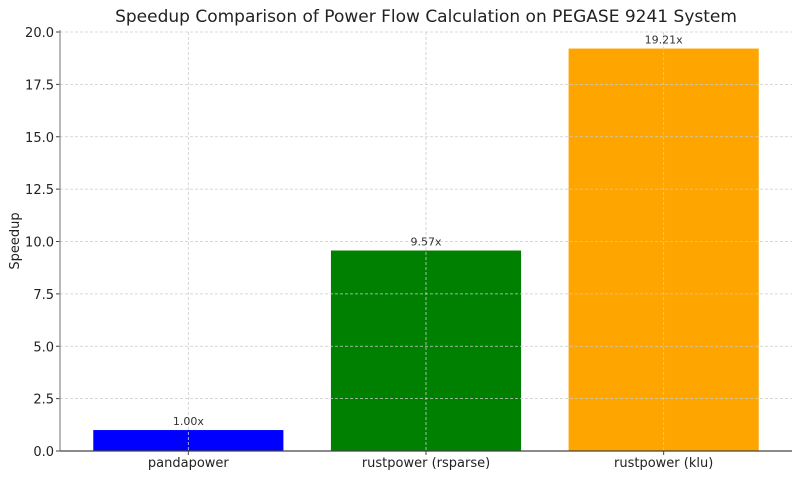  I want to click on data-label-2: 19.21x, so click(664, 40).